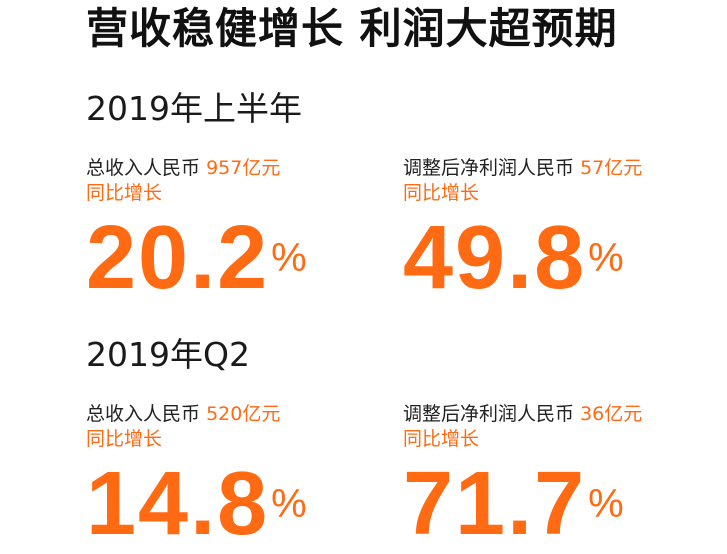 This screenshot has height=554, width=727. I want to click on metric-value: 71.7%, so click(553, 504).